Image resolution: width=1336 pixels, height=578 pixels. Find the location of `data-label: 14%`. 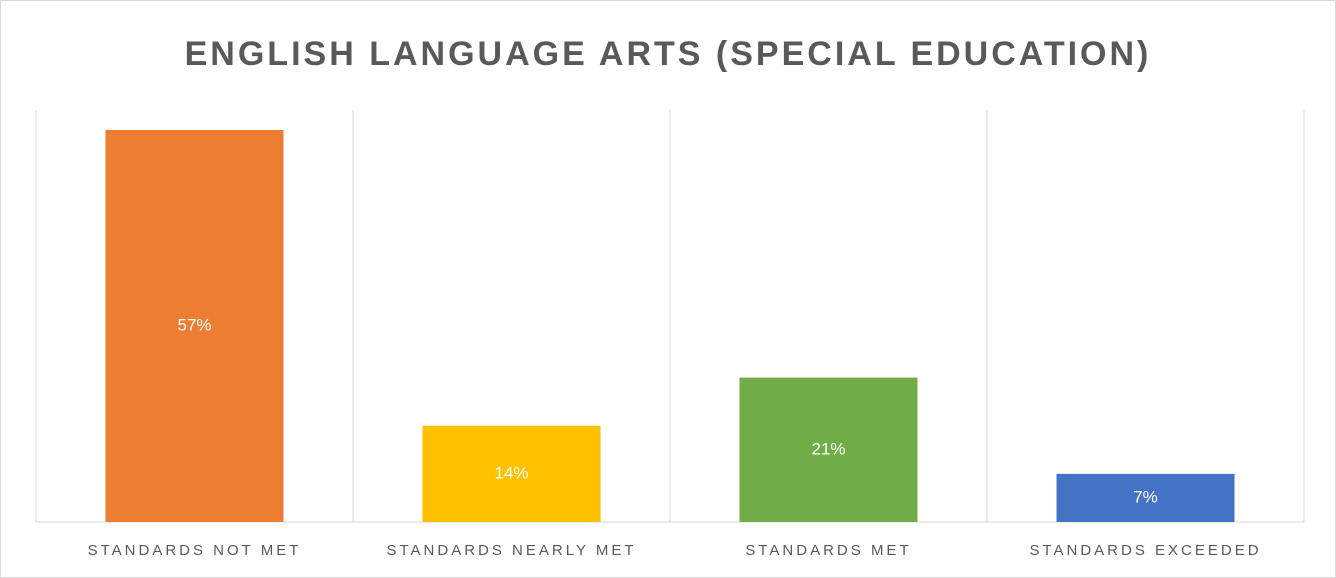

data-label: 14% is located at coordinates (511, 472).